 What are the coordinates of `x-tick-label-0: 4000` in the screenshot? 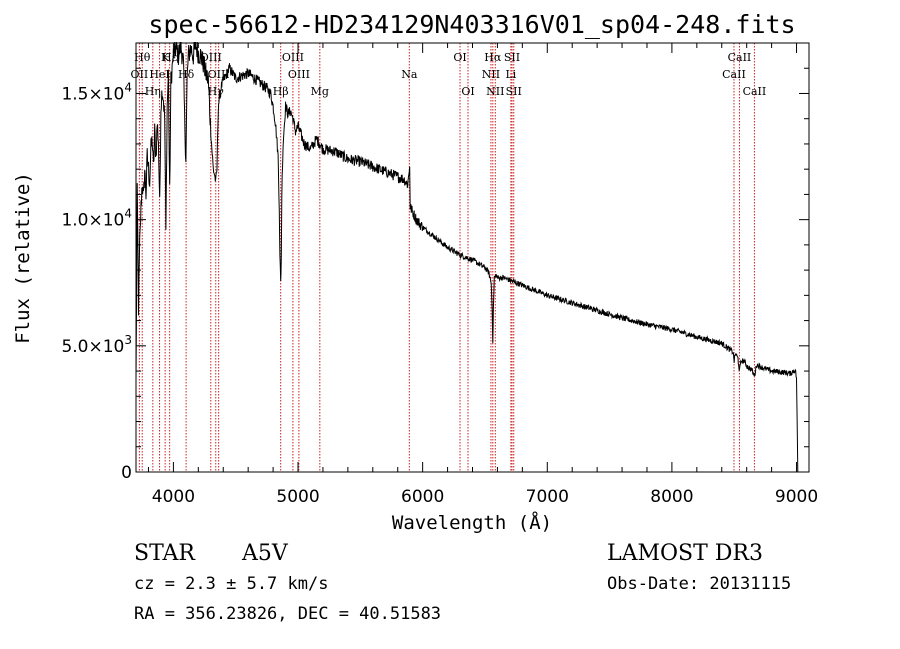 It's located at (173, 497).